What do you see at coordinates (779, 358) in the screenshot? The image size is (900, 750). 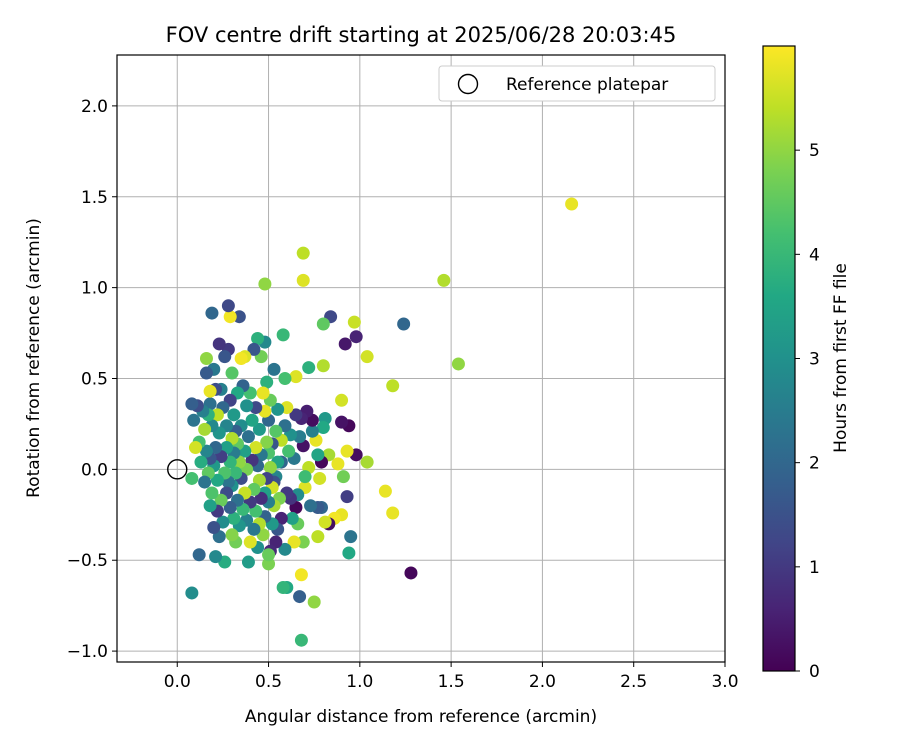 I see `colorbar-gradient` at bounding box center [779, 358].